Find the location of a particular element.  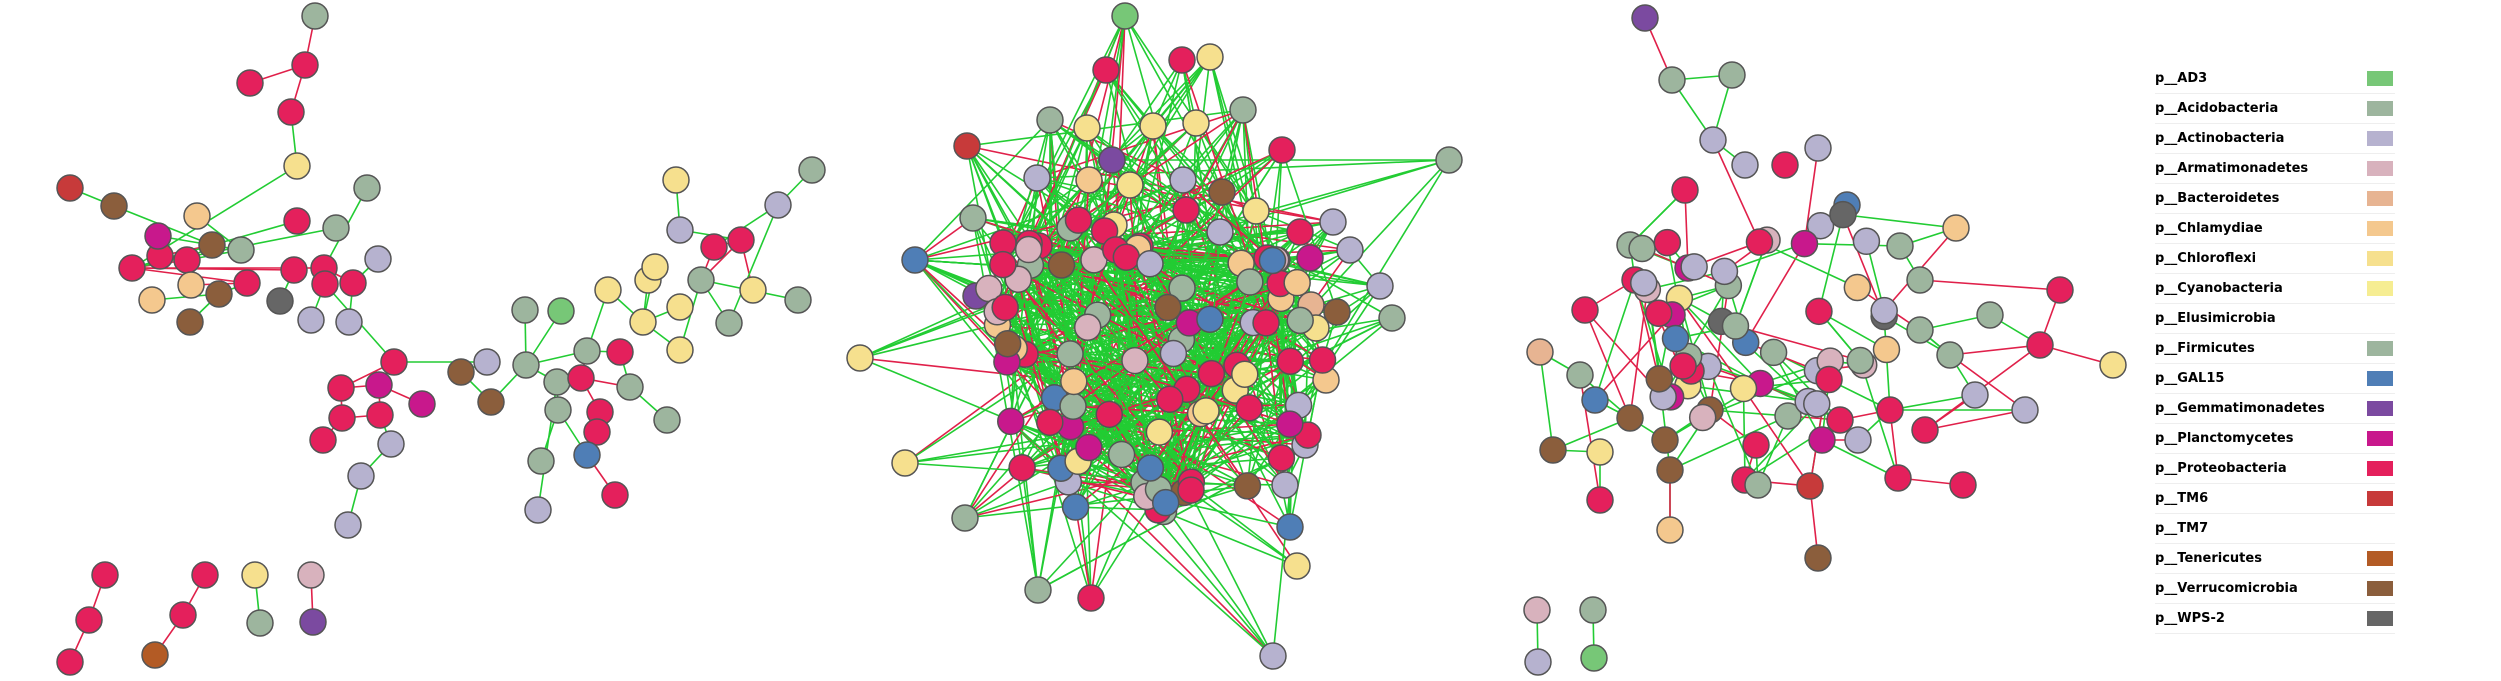

legend-row: p__AD3 is located at coordinates (2275, 79).